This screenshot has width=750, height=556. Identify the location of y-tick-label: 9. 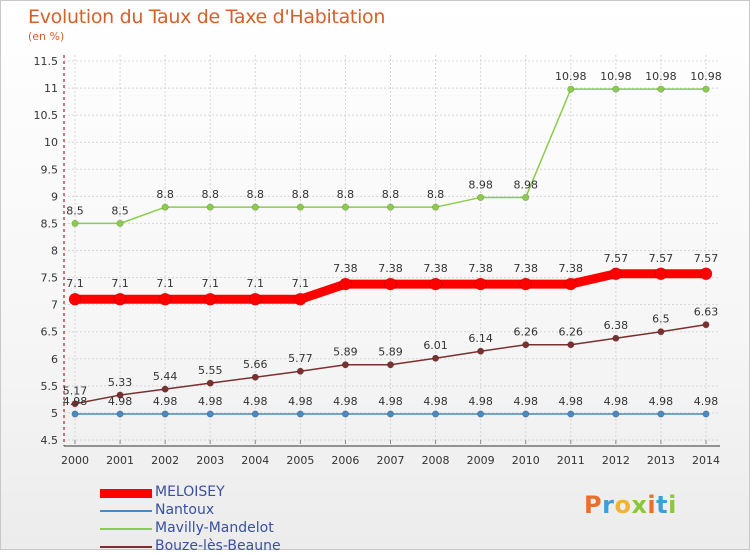
(54, 196).